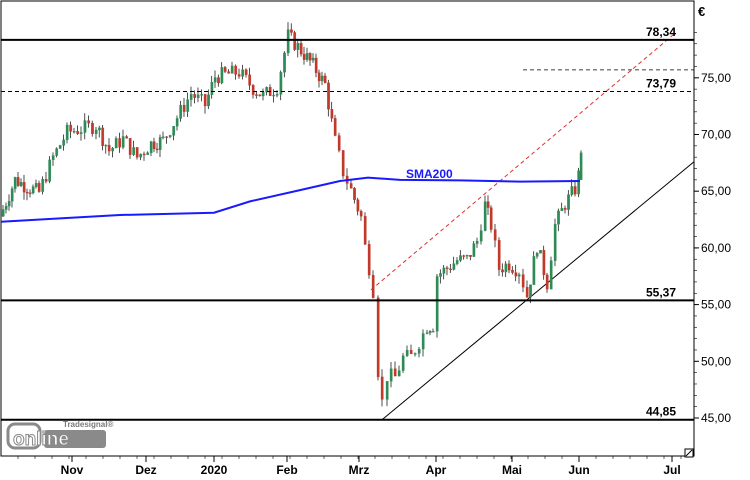  Describe the element at coordinates (701, 11) in the screenshot. I see `currency-label: €` at that location.